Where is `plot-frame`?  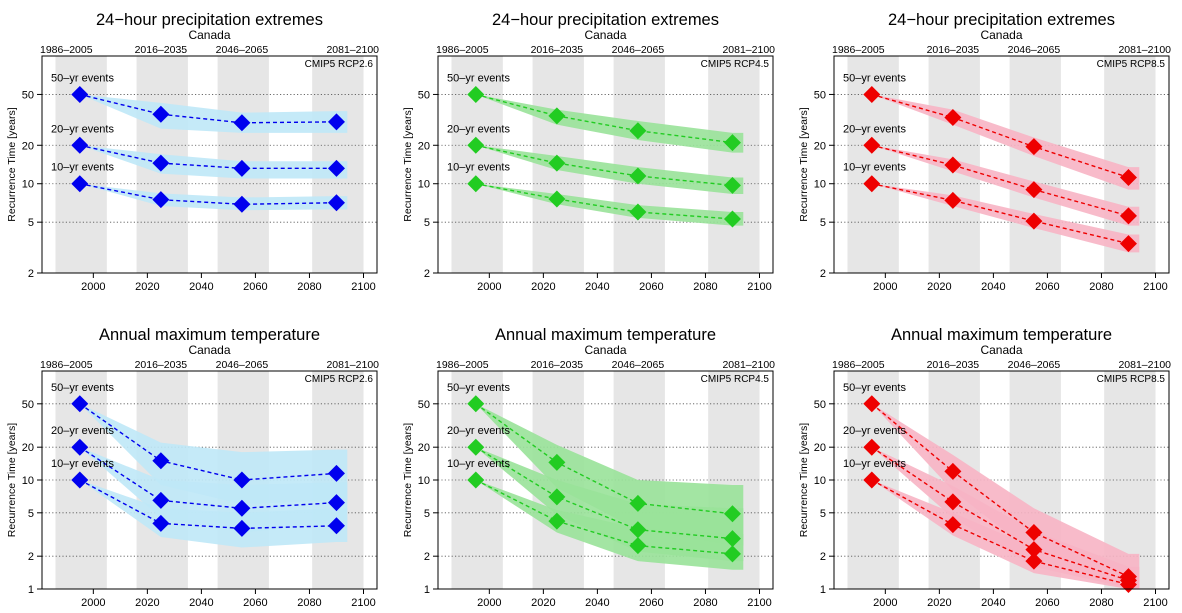
plot-frame is located at coordinates (605, 164).